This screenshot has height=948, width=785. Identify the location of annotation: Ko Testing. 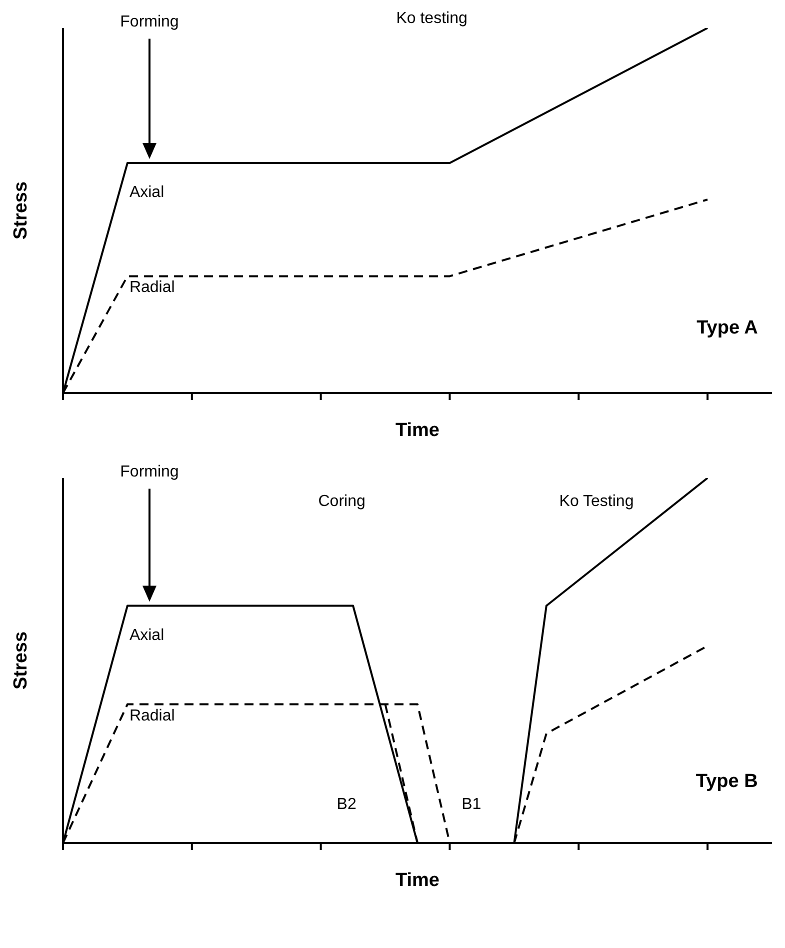
(596, 501).